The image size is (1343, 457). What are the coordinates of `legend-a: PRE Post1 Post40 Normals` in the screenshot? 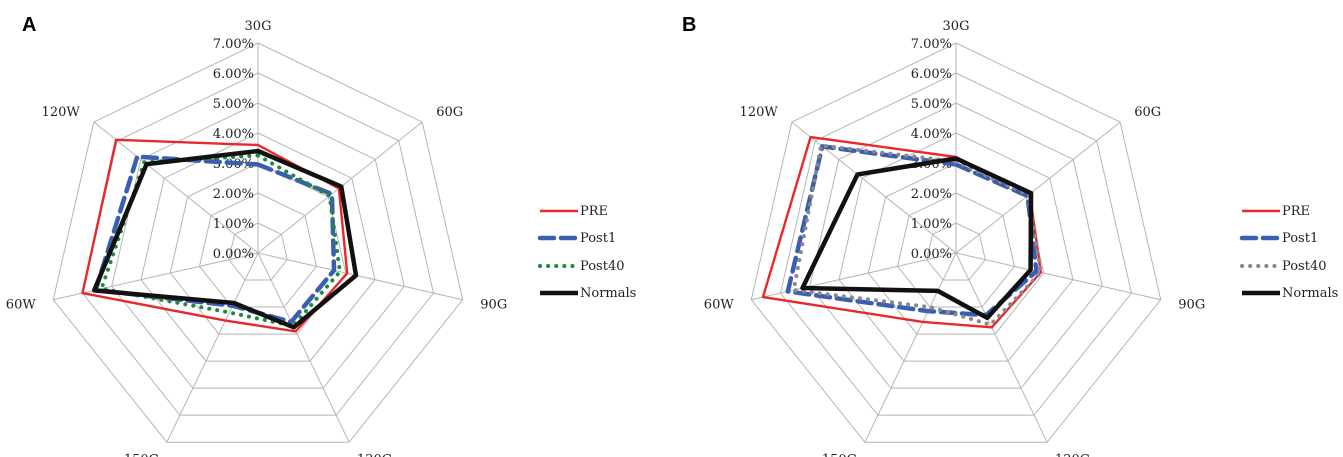 It's located at (586, 252).